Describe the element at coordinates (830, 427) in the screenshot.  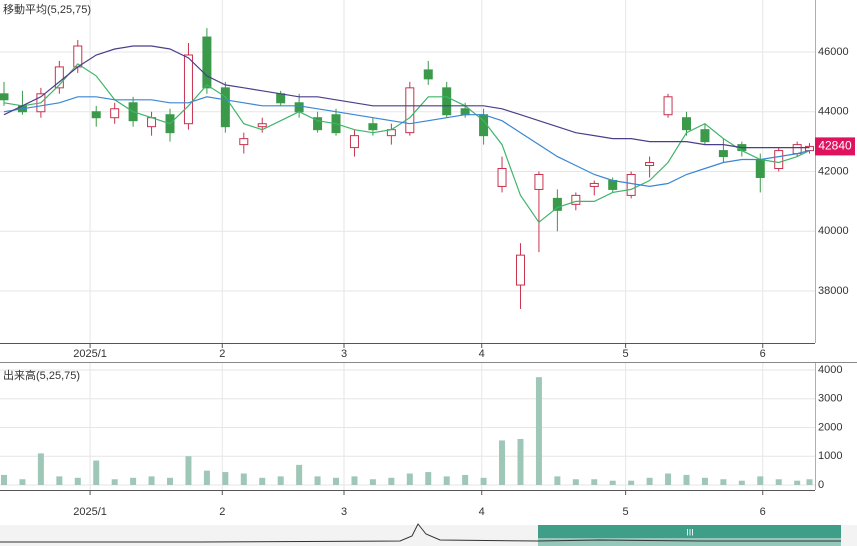
I see `y-tick-label: 2000` at that location.